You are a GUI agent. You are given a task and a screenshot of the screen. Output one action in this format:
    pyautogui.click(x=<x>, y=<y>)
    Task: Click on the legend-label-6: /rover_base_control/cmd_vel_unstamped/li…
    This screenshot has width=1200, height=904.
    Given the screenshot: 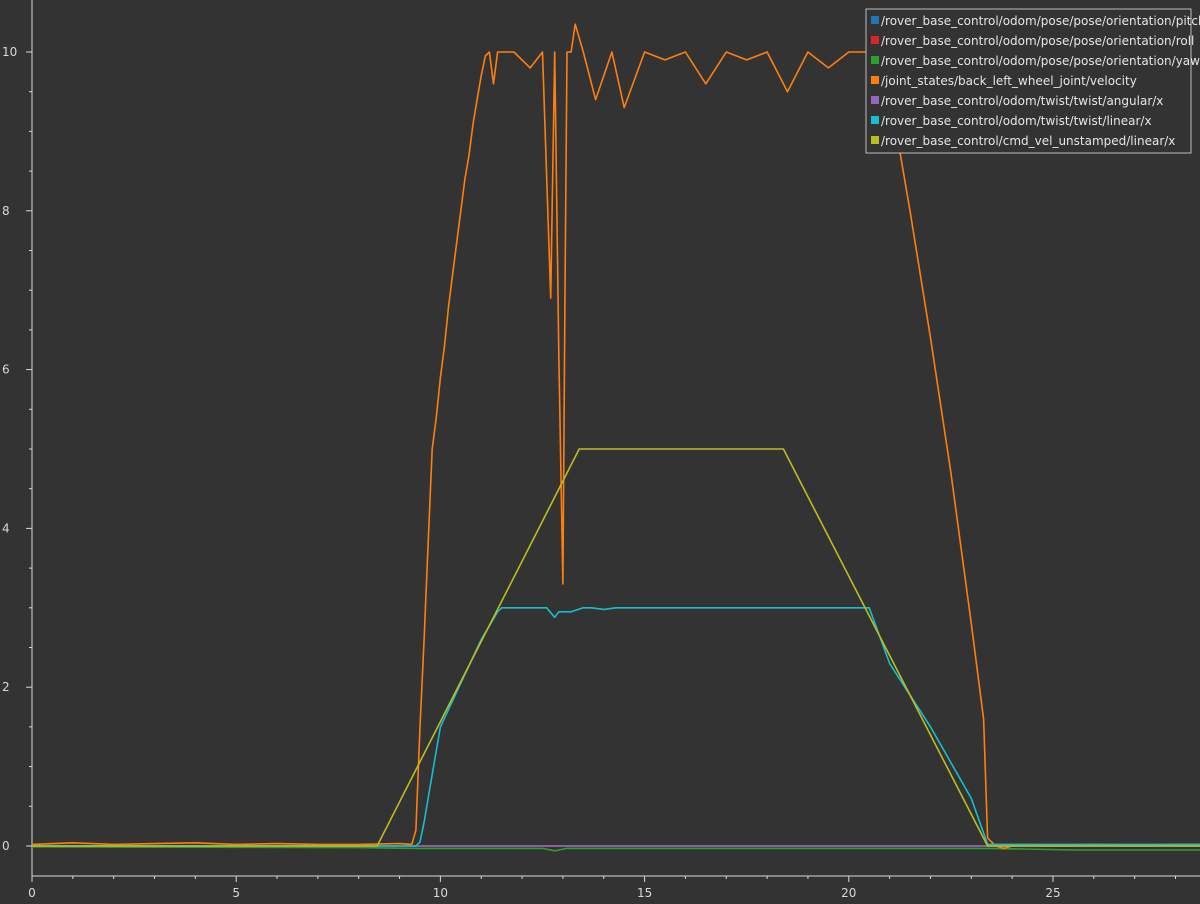 What is the action you would take?
    pyautogui.click(x=1028, y=141)
    